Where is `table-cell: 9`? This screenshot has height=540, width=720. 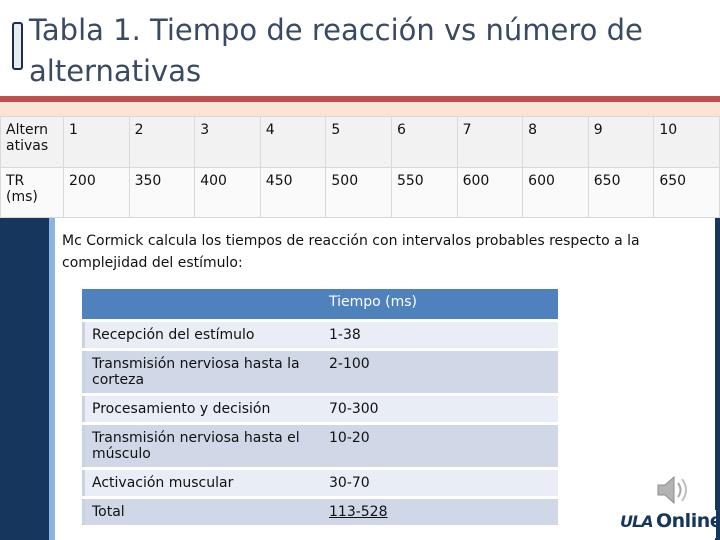
table-cell: 9 is located at coordinates (621, 142).